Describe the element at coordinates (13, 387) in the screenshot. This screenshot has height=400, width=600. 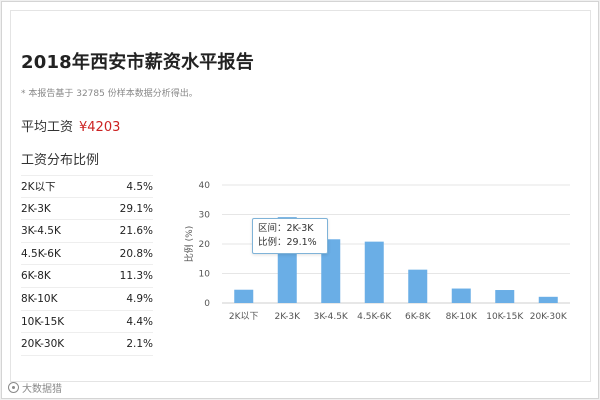
I see `eye-logo-icon` at that location.